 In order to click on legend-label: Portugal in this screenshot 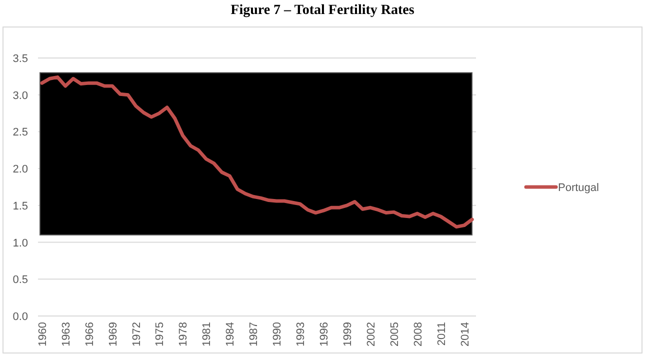, I will do `click(578, 188)`.